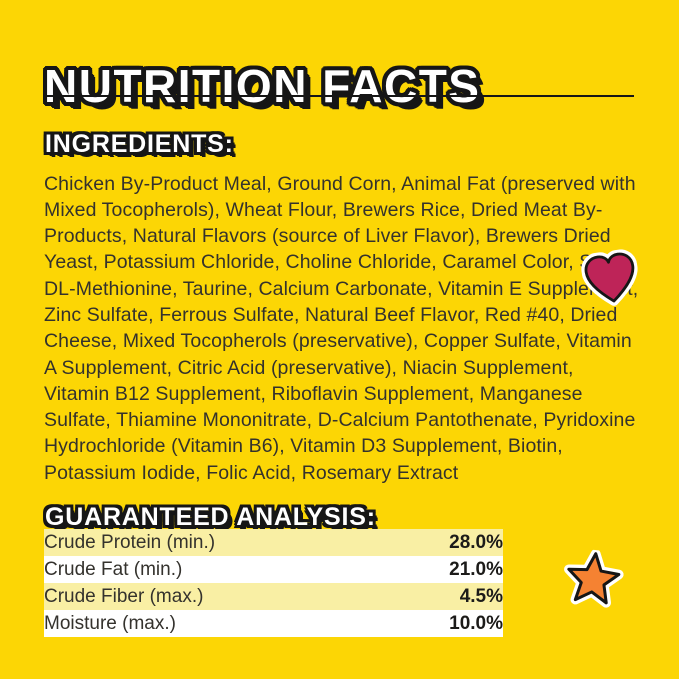 This screenshot has width=679, height=679. What do you see at coordinates (273, 542) in the screenshot?
I see `table-row: Crude Protein (min.) 28.0%` at bounding box center [273, 542].